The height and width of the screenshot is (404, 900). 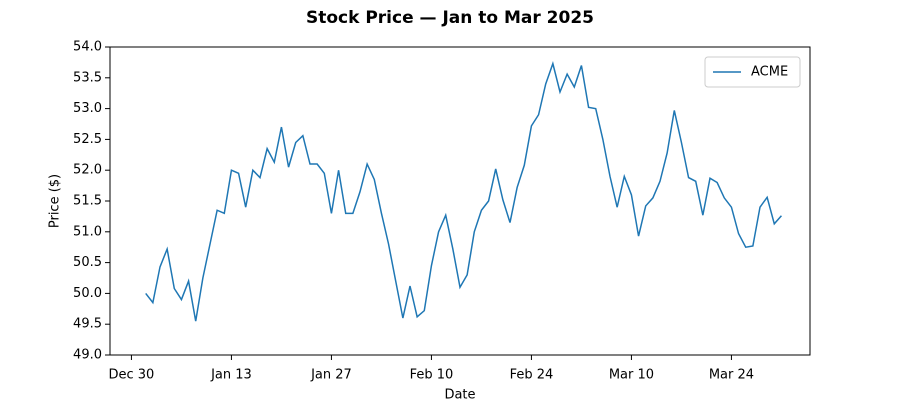 I want to click on y-tick-label: 53.0, so click(x=87, y=108).